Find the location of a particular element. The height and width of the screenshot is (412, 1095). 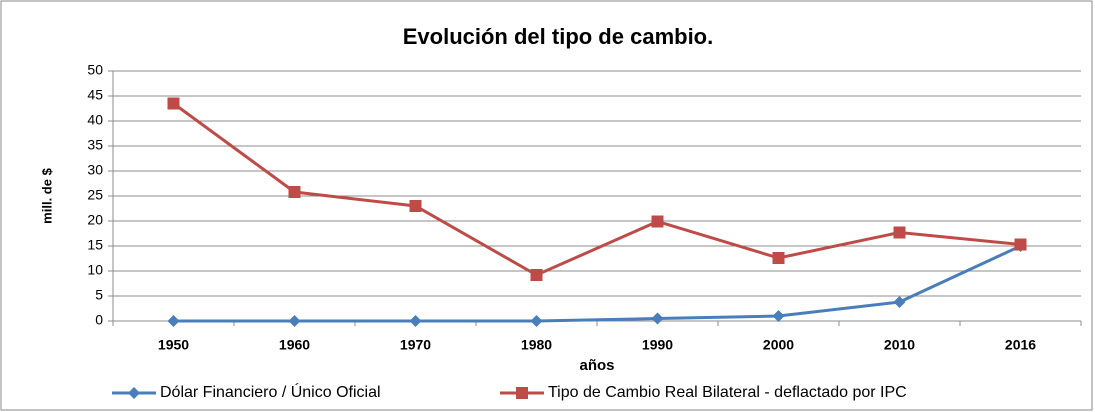

x-tick-label: 1950 is located at coordinates (173, 345).